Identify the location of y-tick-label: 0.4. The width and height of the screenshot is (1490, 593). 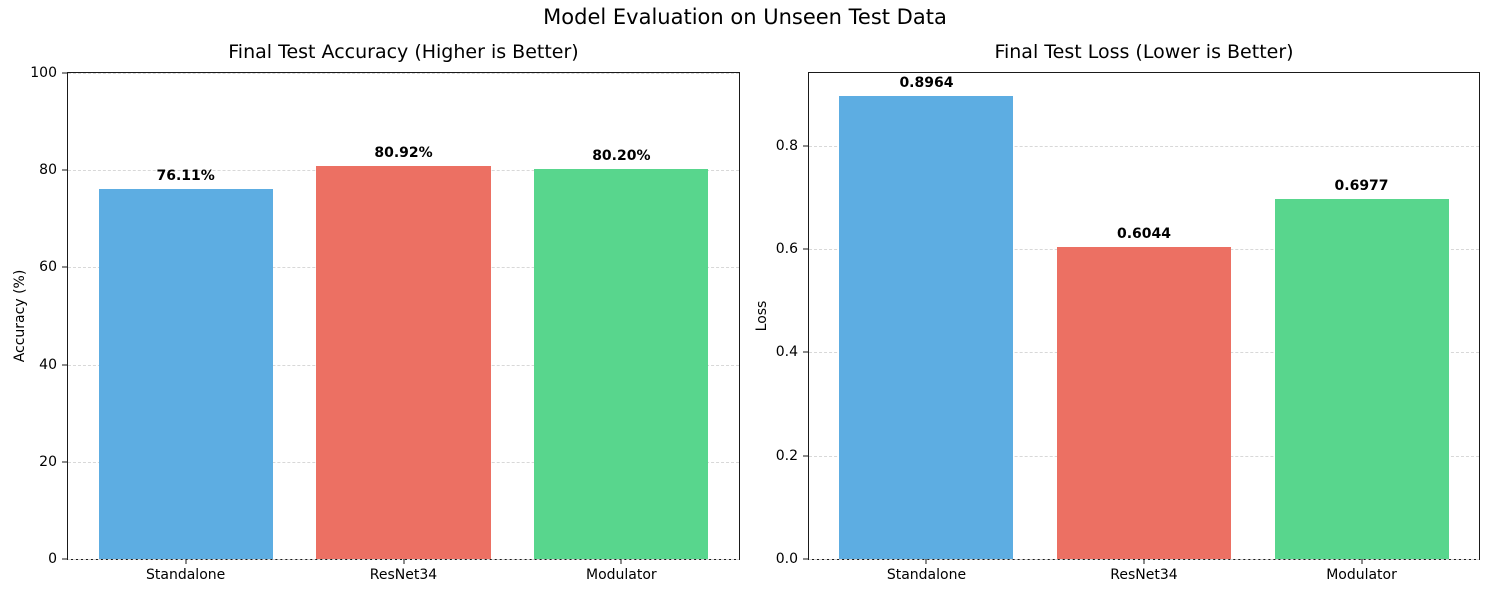
(786, 352).